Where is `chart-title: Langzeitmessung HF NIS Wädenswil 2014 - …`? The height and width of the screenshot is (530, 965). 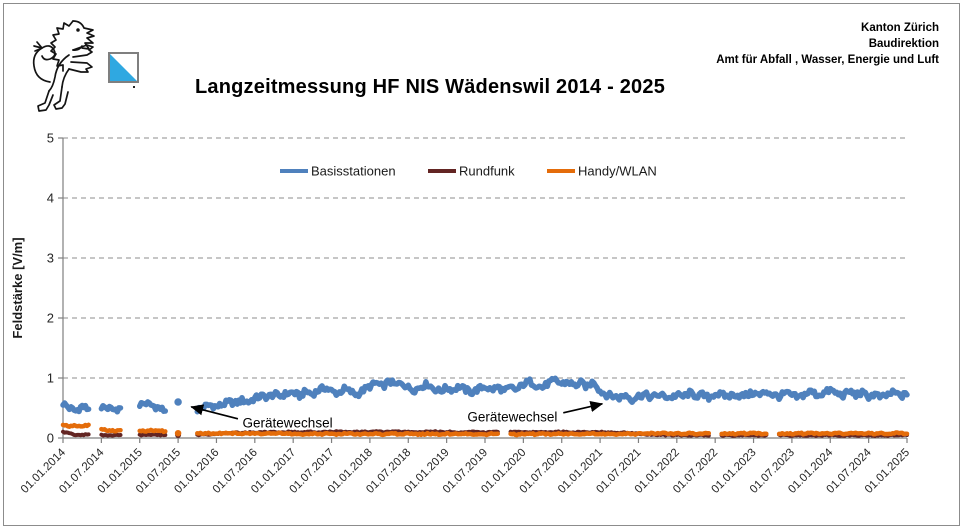 chart-title: Langzeitmessung HF NIS Wädenswil 2014 - … is located at coordinates (430, 87).